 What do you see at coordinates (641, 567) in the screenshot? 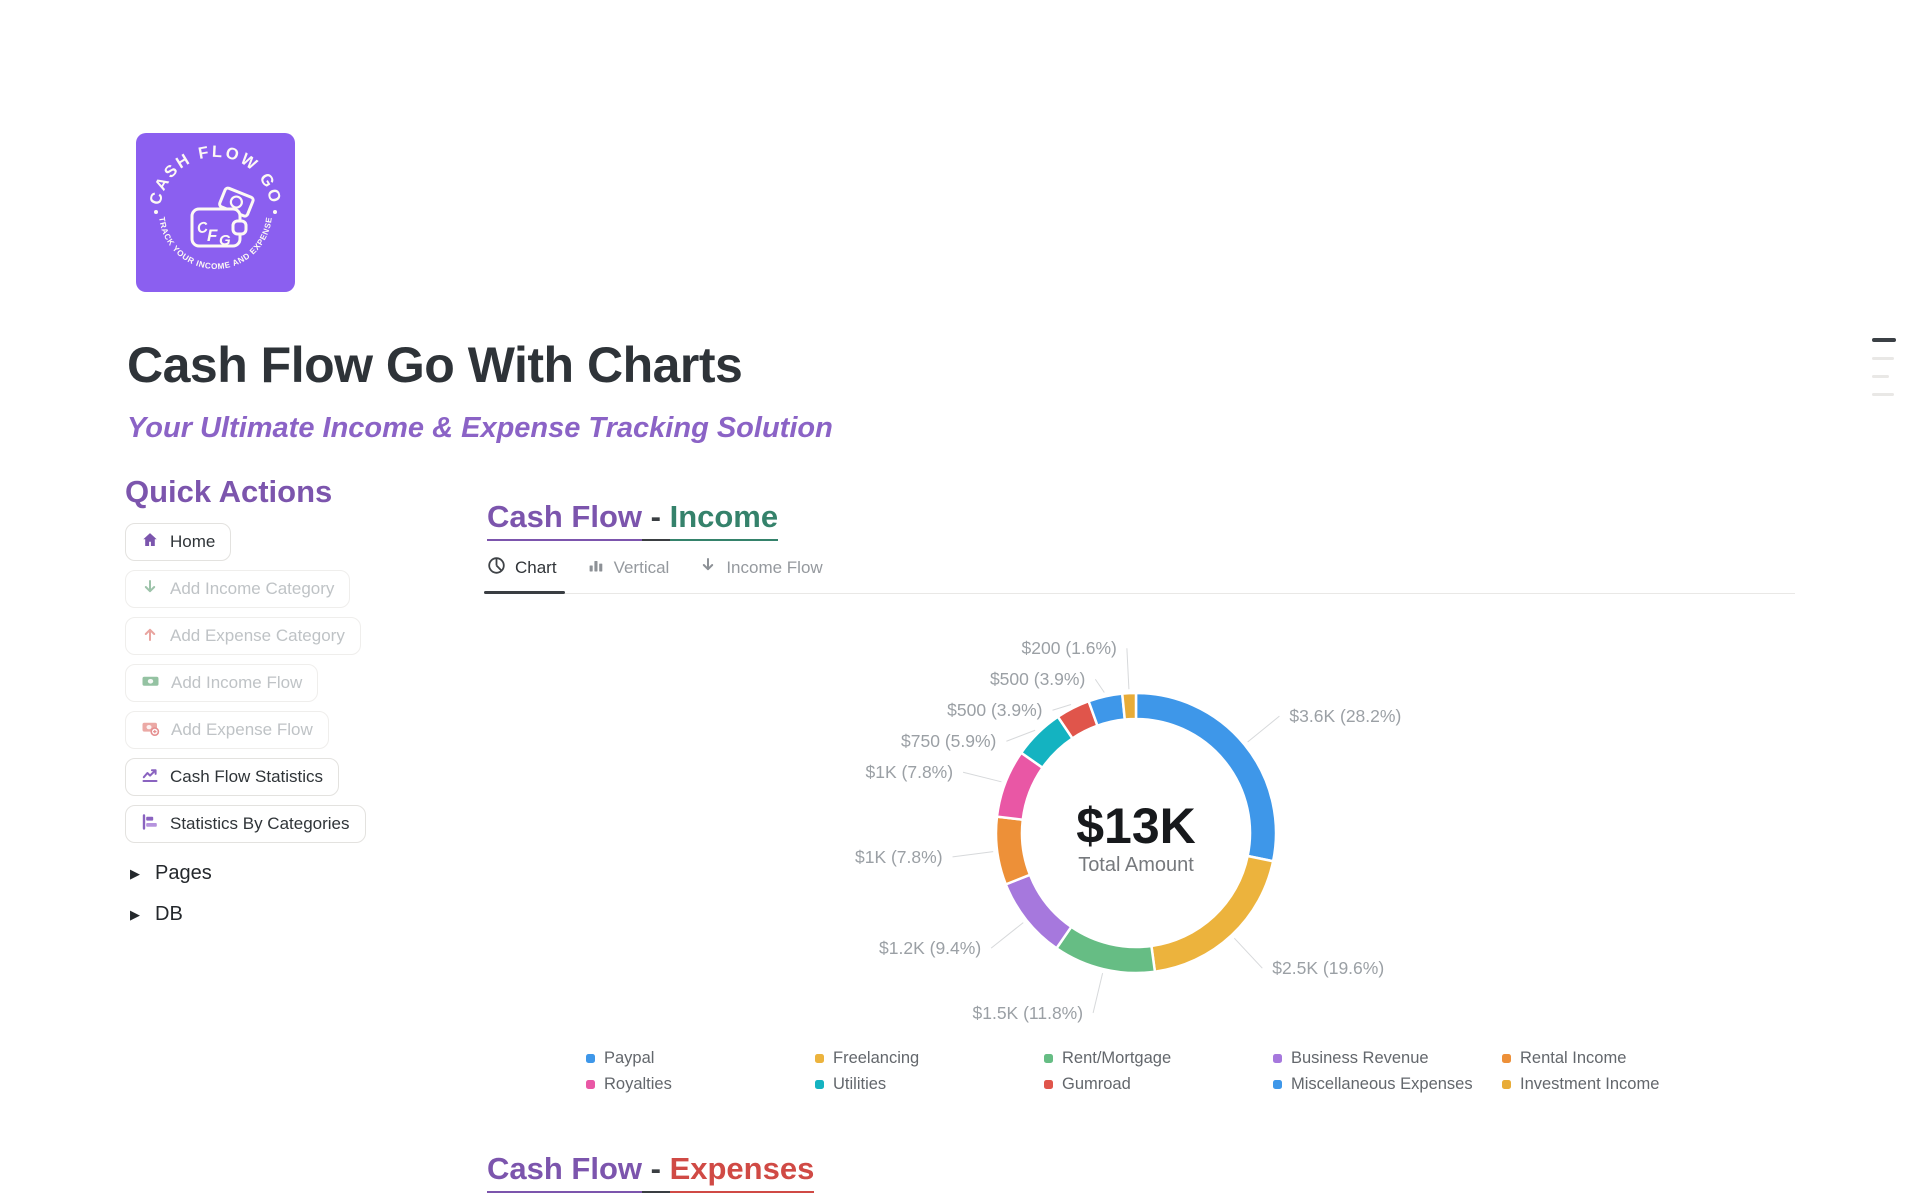
I see `tab-label: Vertical` at bounding box center [641, 567].